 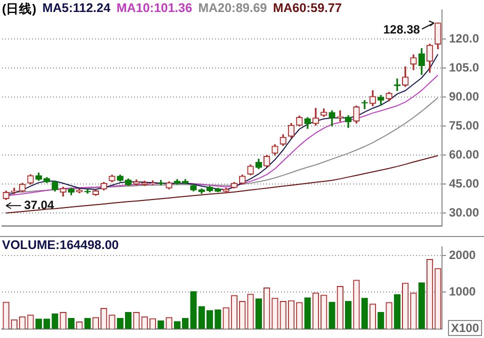 I want to click on y-tick-label: 60.00, so click(x=464, y=155).